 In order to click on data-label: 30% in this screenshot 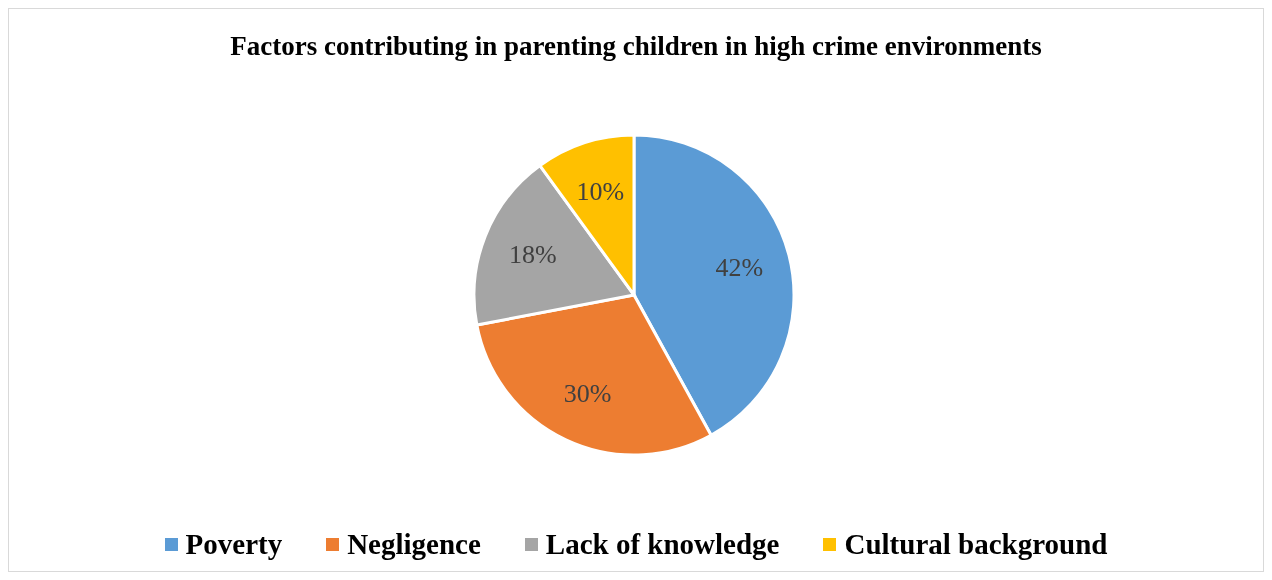, I will do `click(587, 393)`.